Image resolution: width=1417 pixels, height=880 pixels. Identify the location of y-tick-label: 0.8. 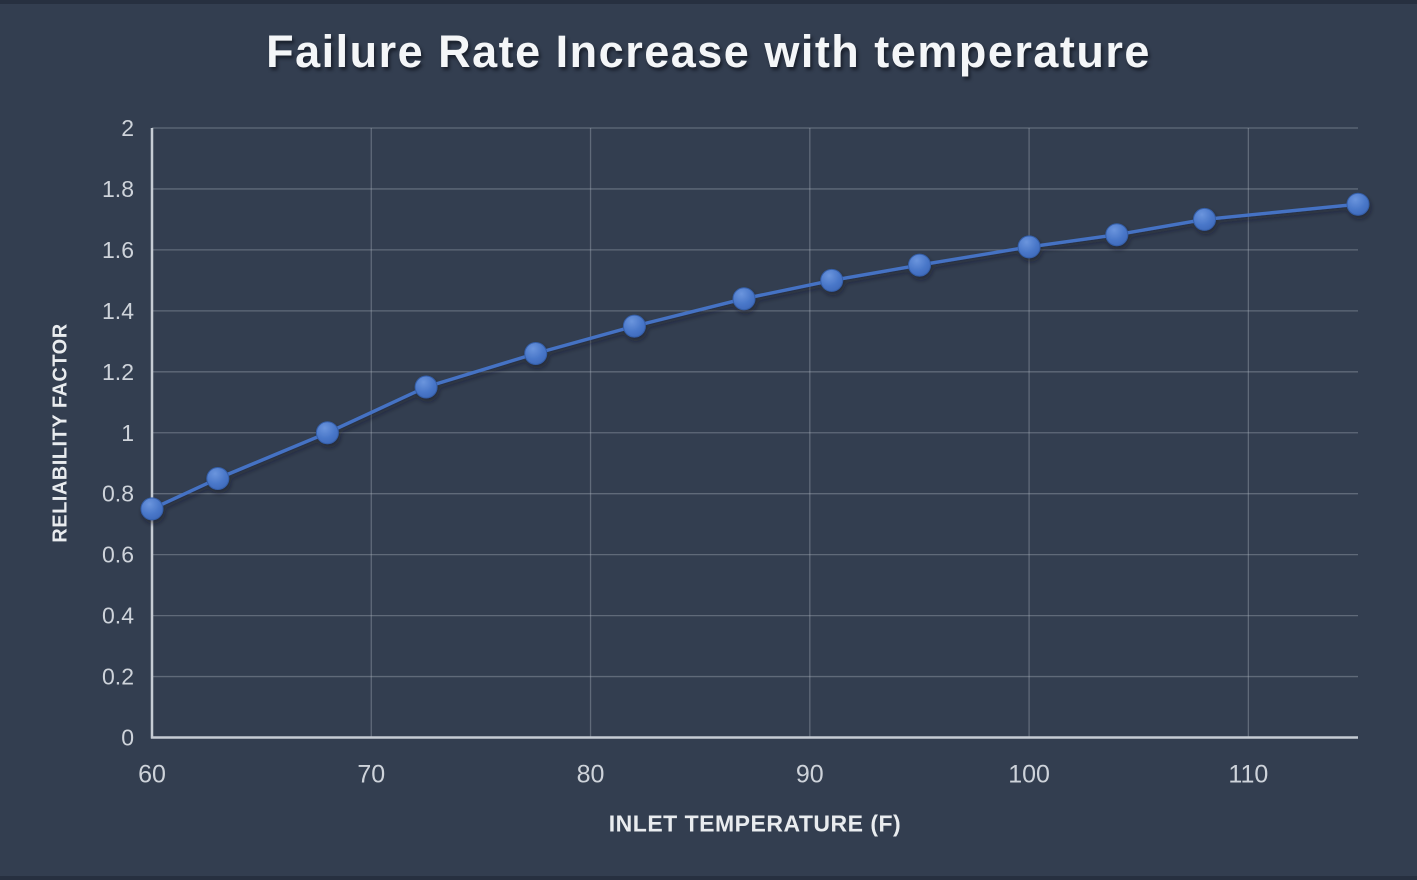
(118, 494).